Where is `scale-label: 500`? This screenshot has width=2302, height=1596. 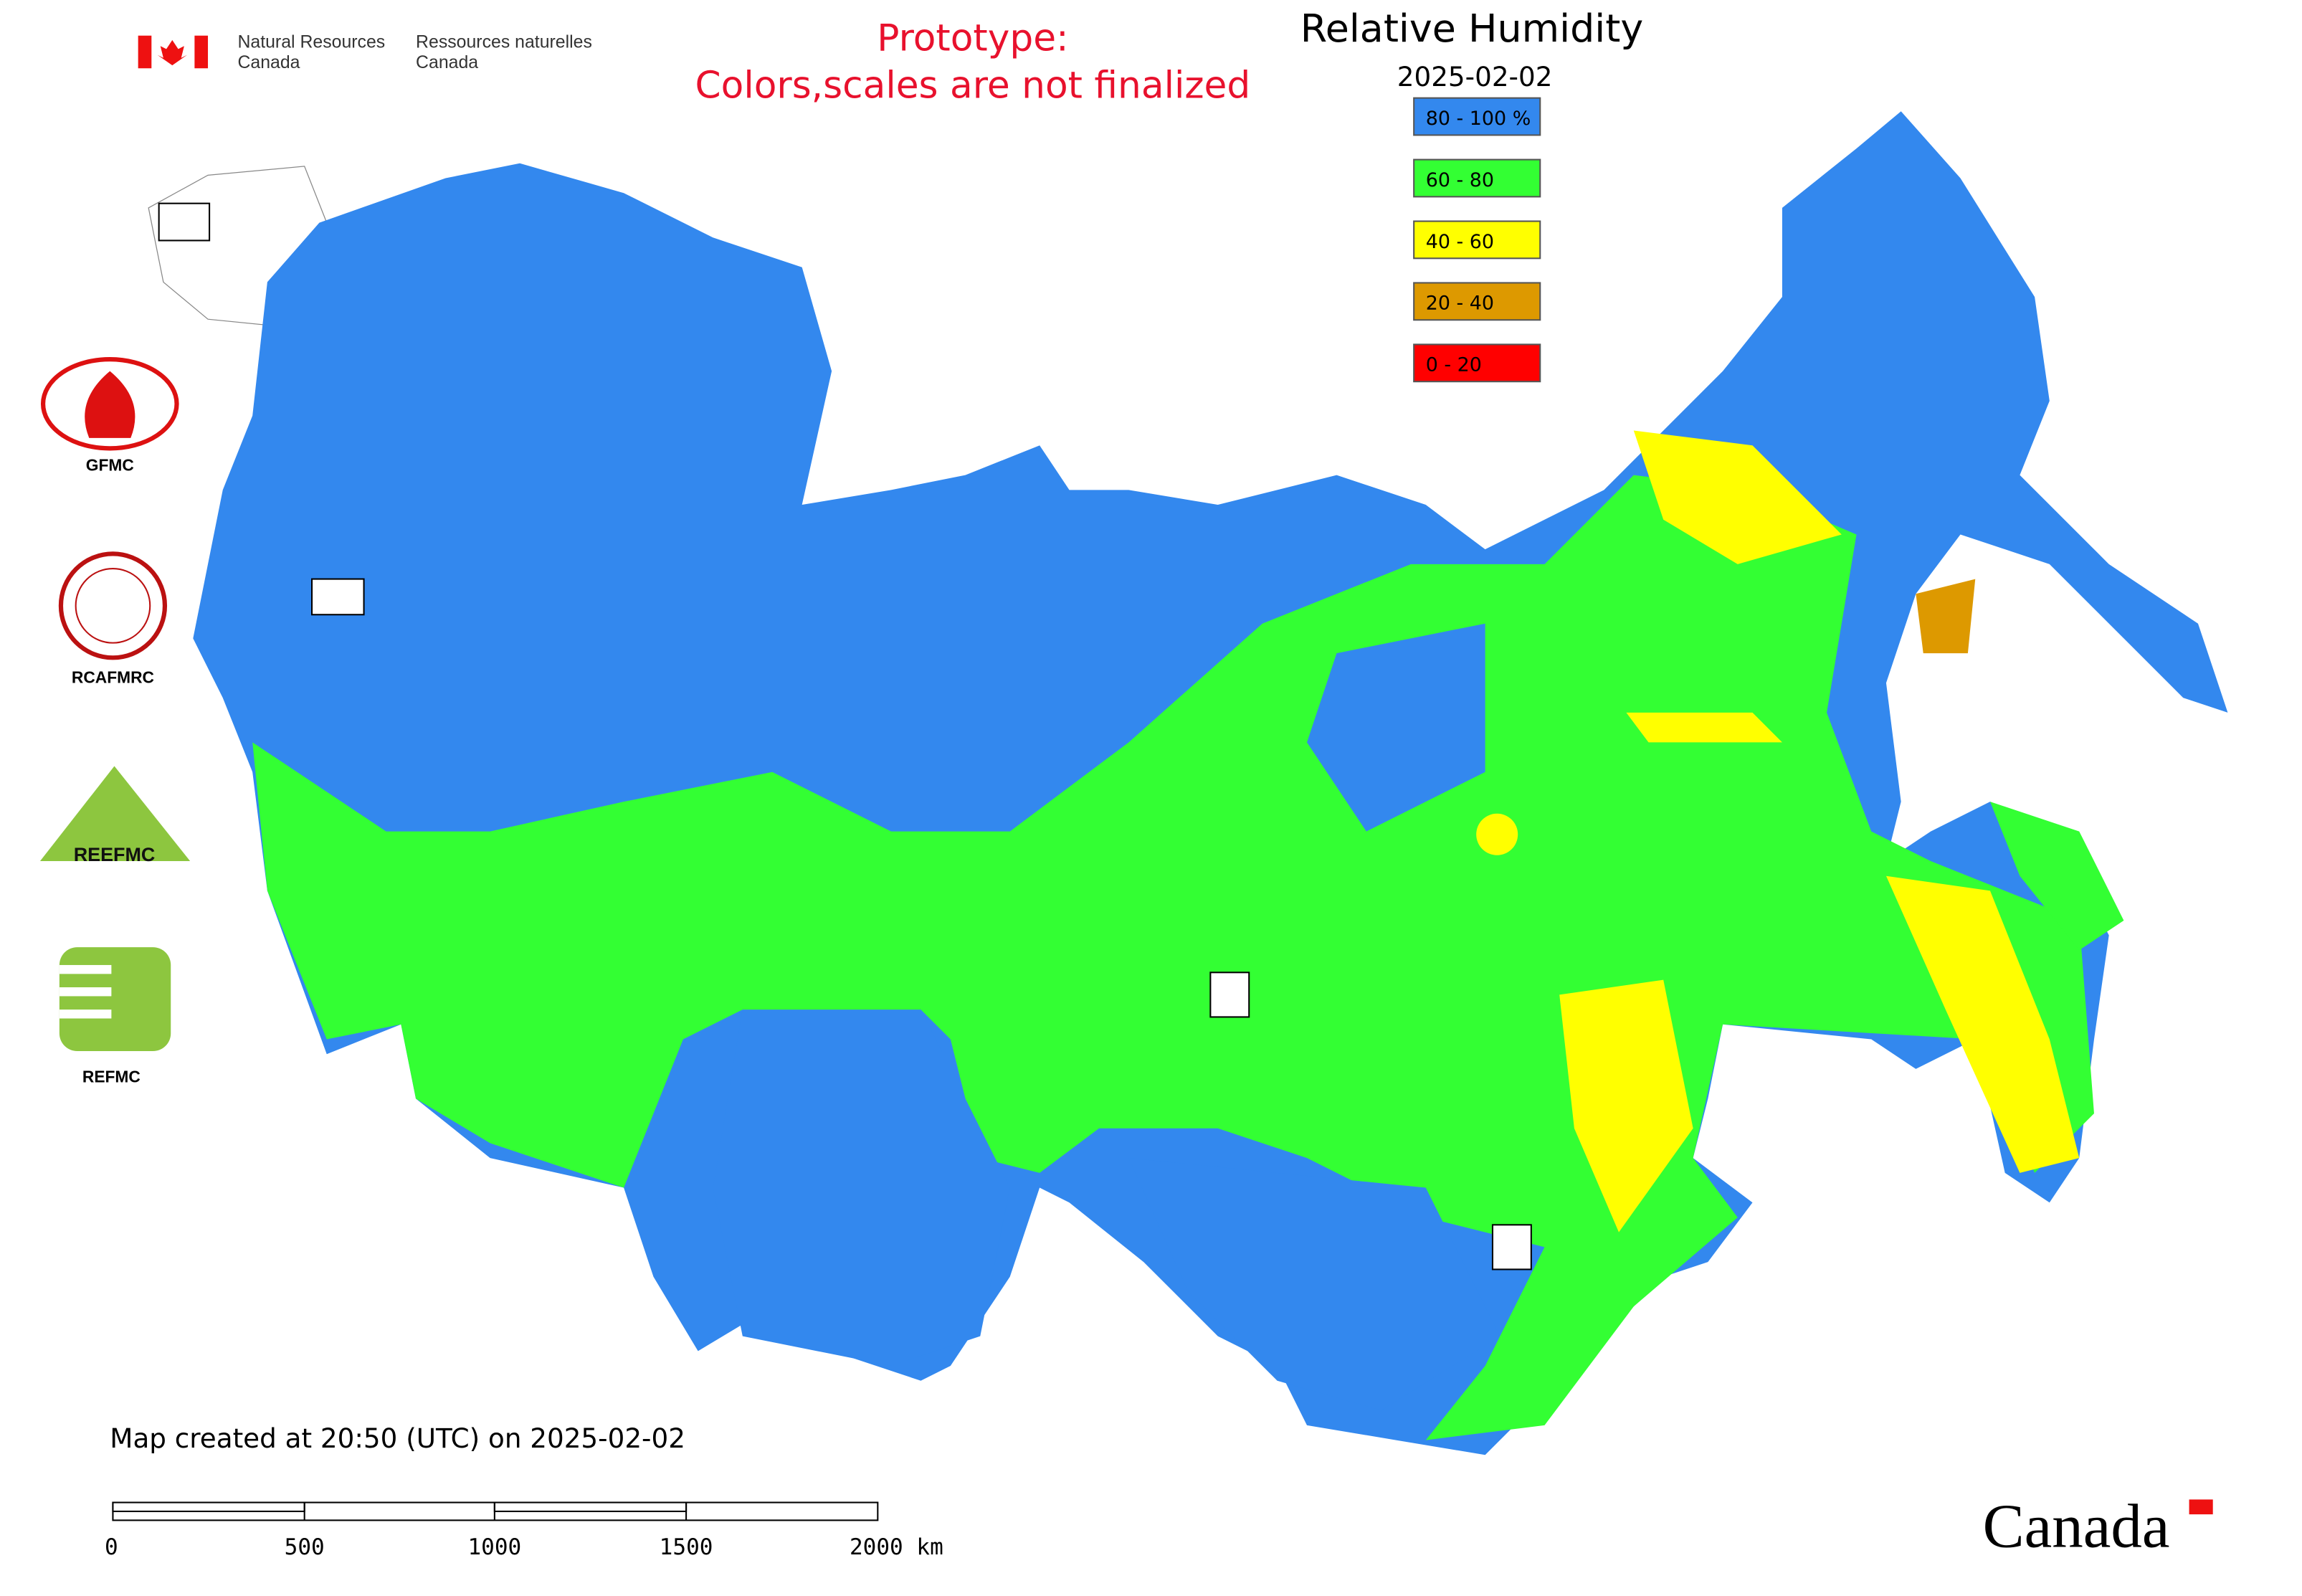
scale-label: 500 is located at coordinates (305, 1547).